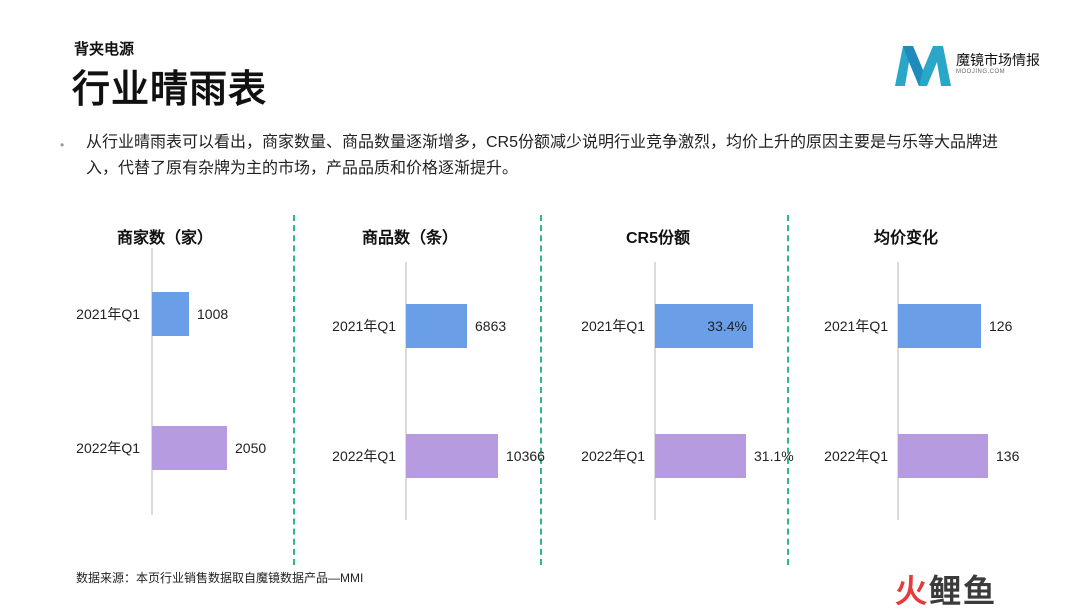 This screenshot has width=1080, height=612. I want to click on page-title: 行业晴雨表, so click(170, 90).